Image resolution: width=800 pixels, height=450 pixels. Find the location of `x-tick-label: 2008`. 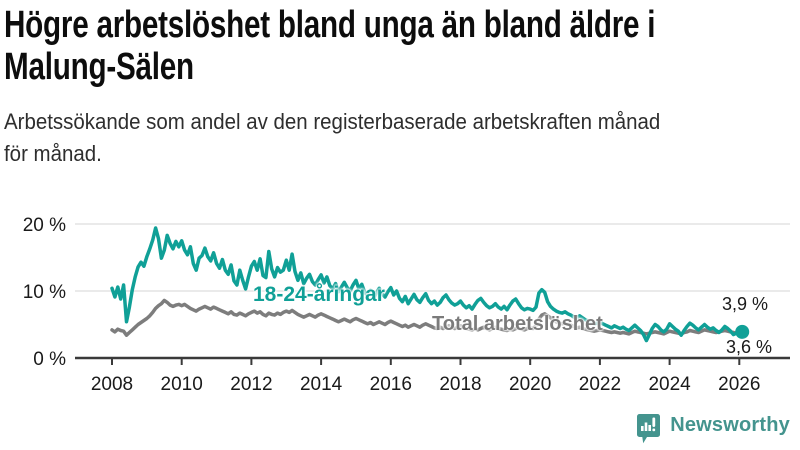

x-tick-label: 2008 is located at coordinates (112, 384).